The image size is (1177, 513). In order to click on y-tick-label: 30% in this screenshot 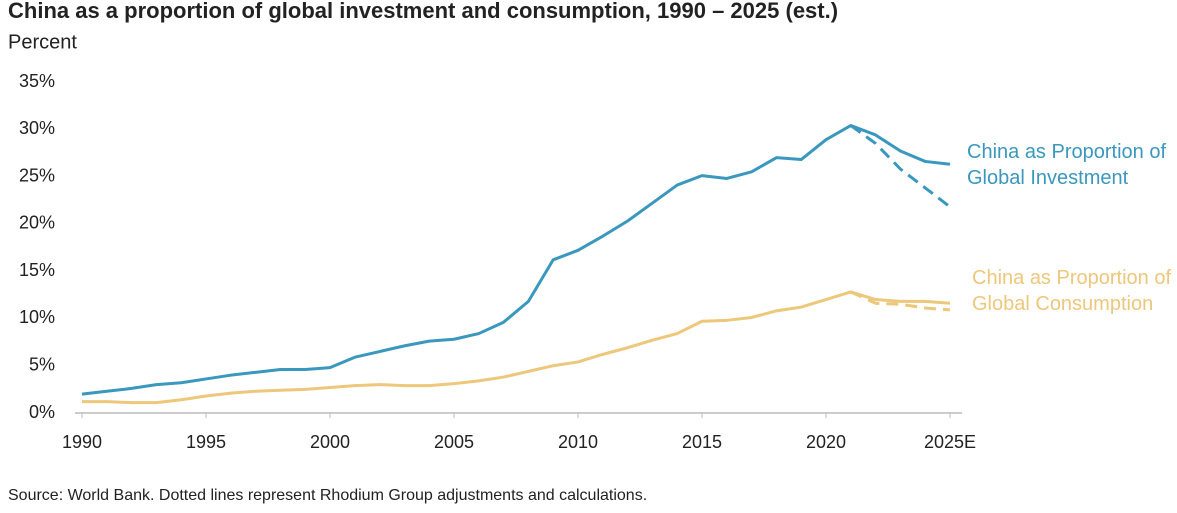, I will do `click(37, 128)`.